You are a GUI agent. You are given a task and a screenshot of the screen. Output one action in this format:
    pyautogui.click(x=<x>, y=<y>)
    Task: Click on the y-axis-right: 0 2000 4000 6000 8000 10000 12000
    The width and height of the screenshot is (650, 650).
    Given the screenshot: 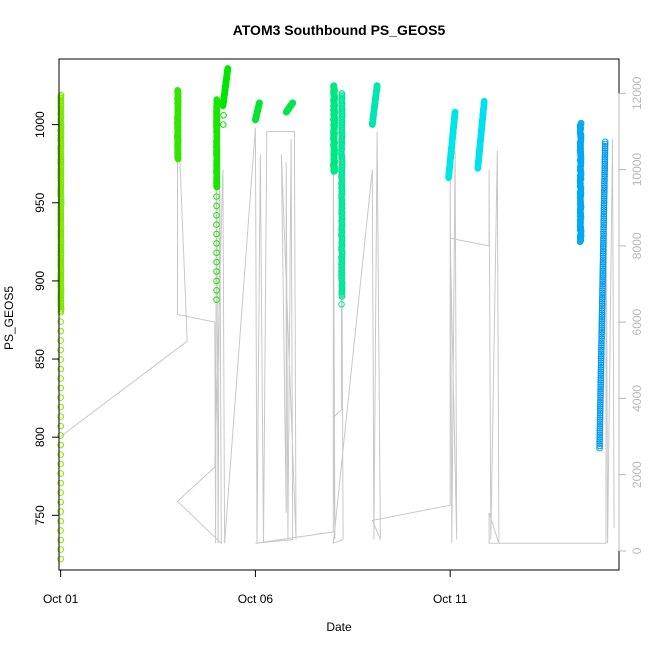 What is the action you would take?
    pyautogui.click(x=631, y=315)
    